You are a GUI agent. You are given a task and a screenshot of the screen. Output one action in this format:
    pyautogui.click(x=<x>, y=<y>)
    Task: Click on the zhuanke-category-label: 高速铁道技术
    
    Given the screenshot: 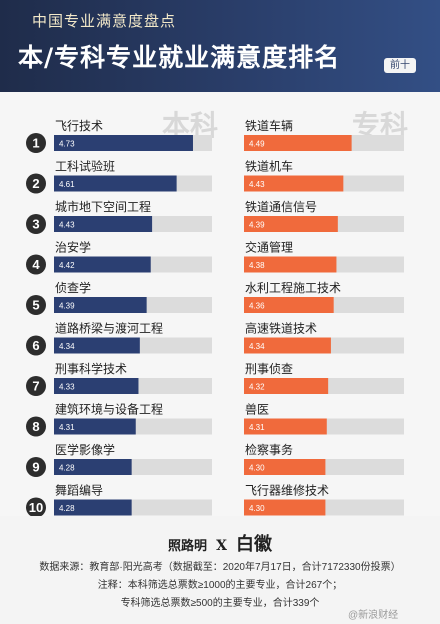 What is the action you would take?
    pyautogui.click(x=281, y=328)
    